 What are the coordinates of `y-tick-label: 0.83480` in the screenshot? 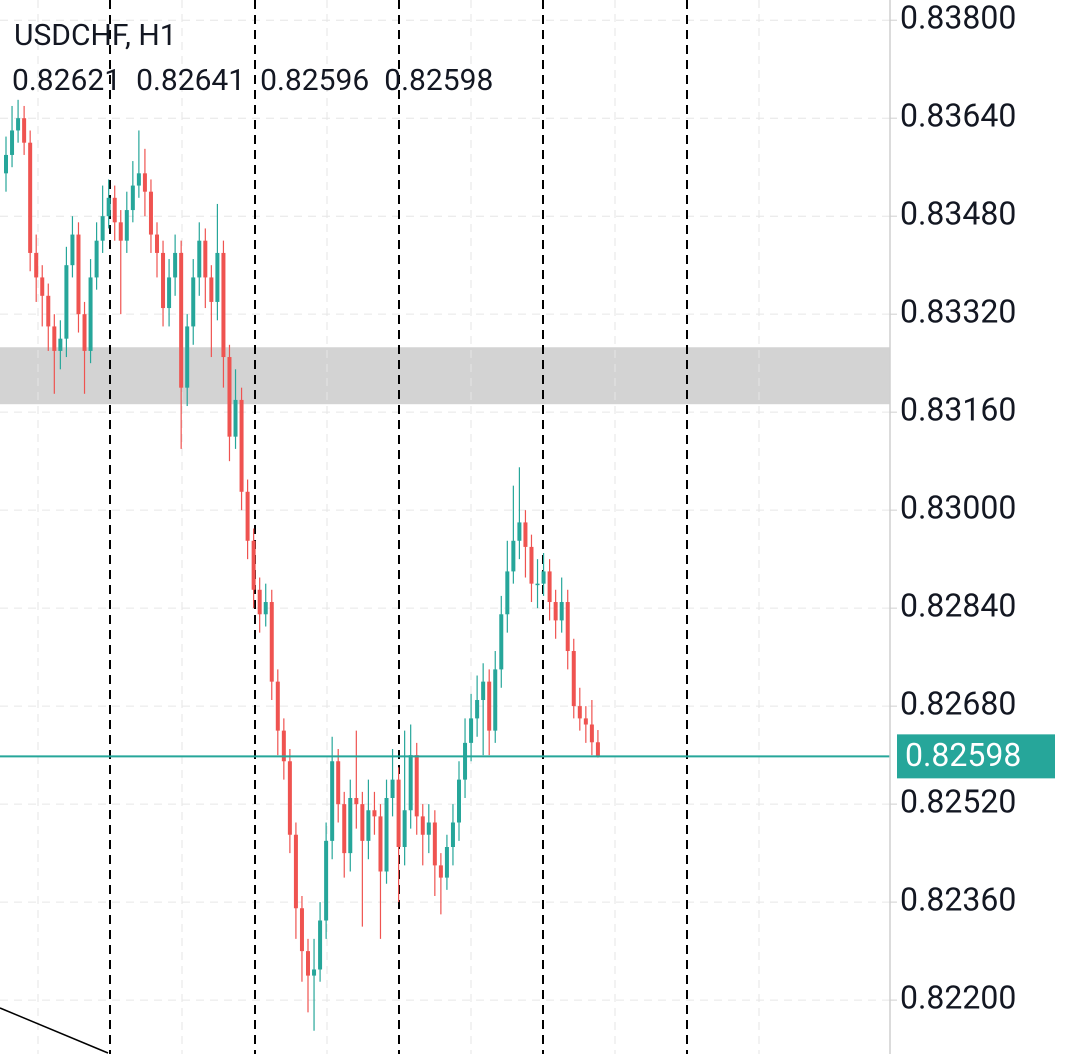 It's located at (958, 214).